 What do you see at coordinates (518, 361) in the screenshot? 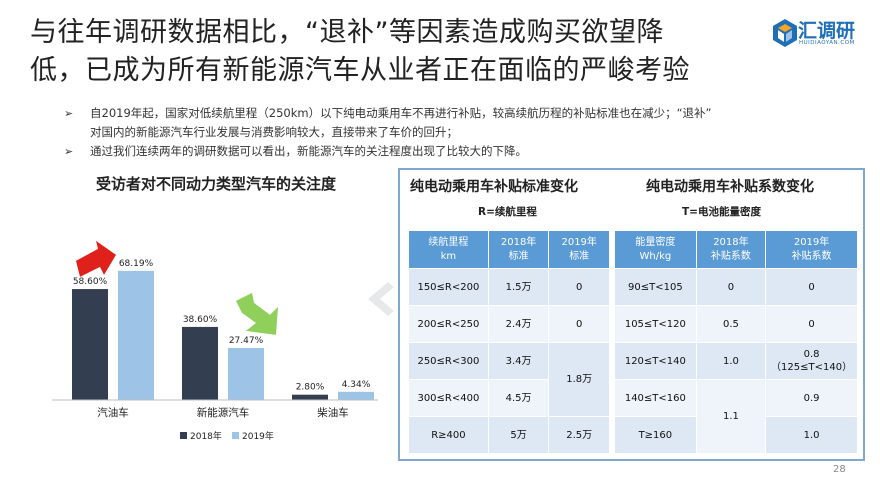
I see `table-cell: 3.4万` at bounding box center [518, 361].